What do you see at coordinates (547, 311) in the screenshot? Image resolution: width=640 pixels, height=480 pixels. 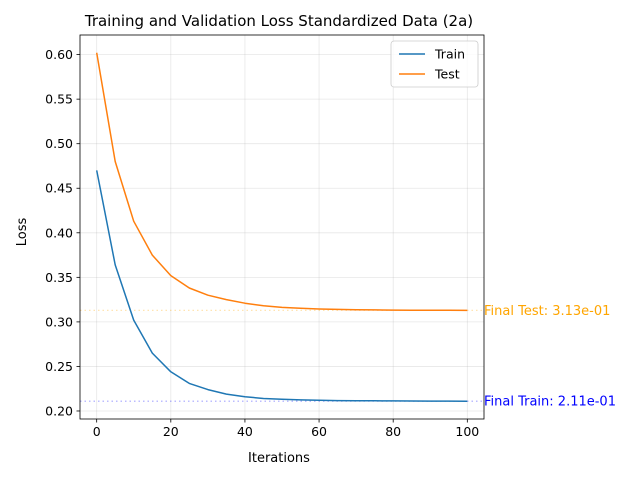 I see `final-value-annotation: Final Test: 3.13e-01` at bounding box center [547, 311].